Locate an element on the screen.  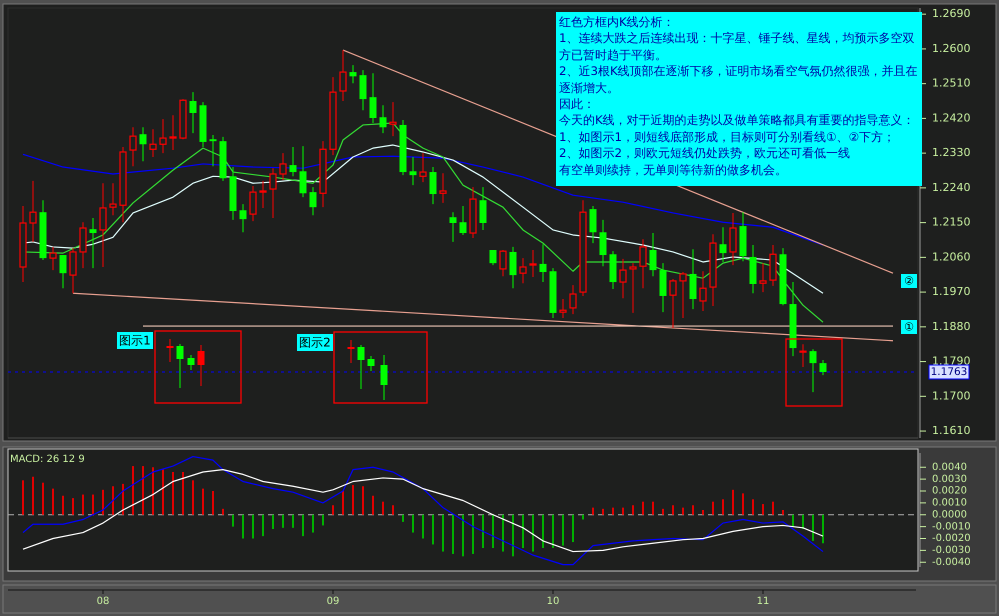
y-tick-label: 0.0030 is located at coordinates (949, 479).